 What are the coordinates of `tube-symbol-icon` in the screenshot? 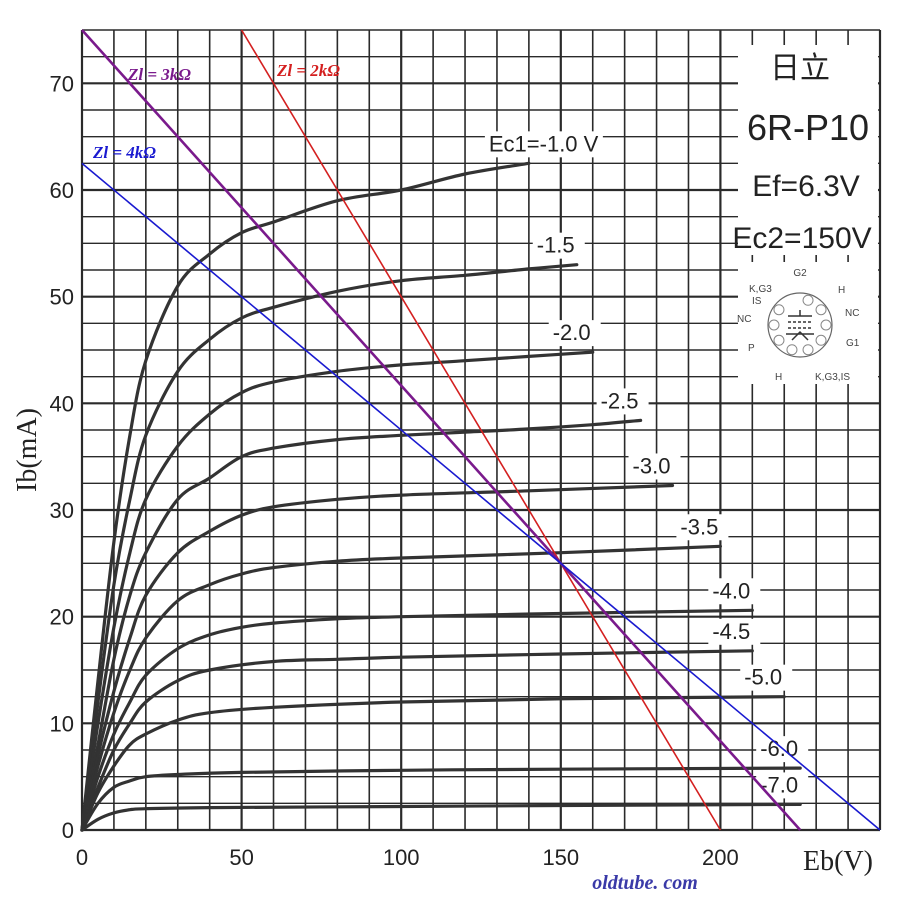 It's located at (800, 325).